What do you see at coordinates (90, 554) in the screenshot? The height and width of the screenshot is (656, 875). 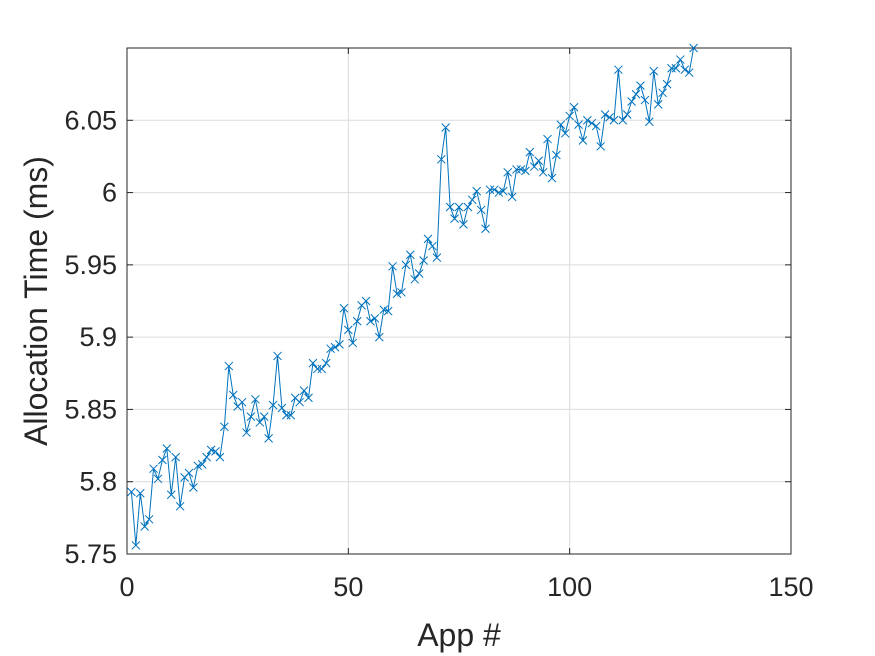 I see `y-tick-label: 5.75` at bounding box center [90, 554].